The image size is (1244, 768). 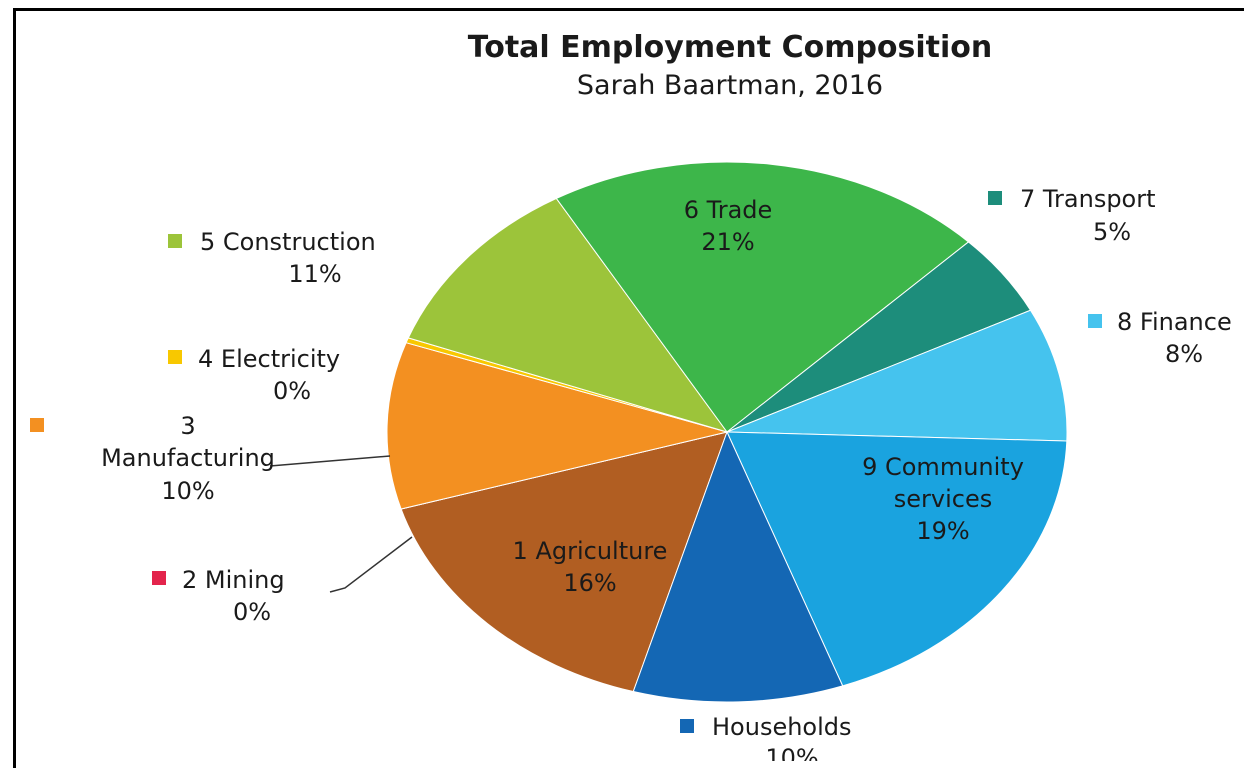 I want to click on pie-slice-1-agriculture, so click(x=564, y=562).